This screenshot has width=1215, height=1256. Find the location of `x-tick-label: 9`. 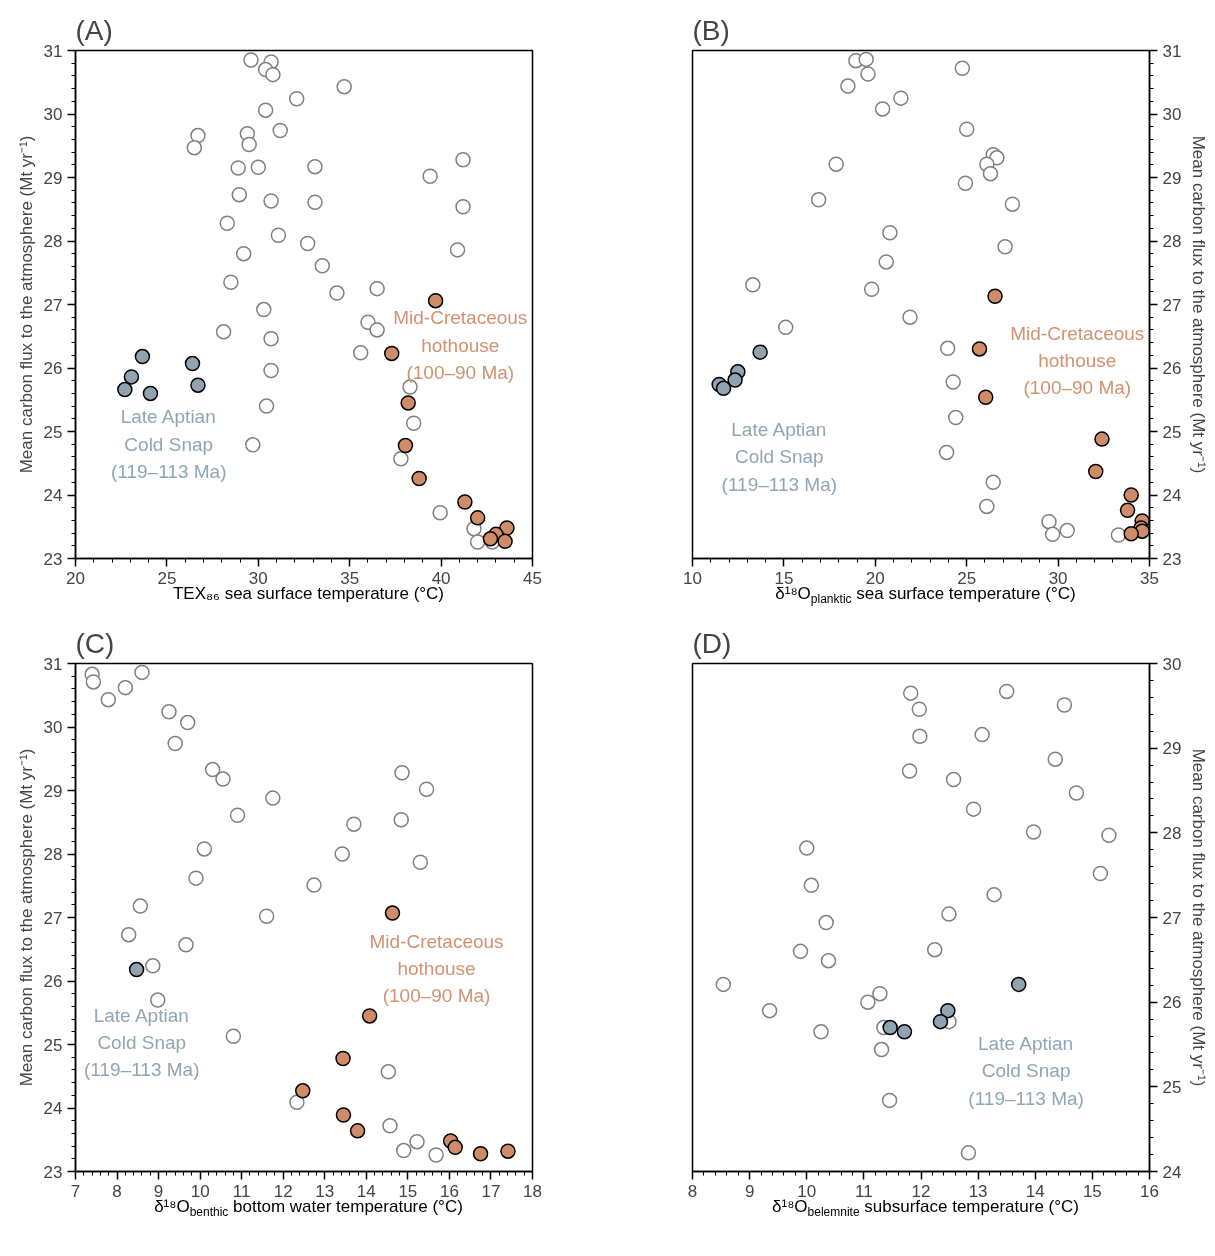

x-tick-label: 9 is located at coordinates (749, 1191).